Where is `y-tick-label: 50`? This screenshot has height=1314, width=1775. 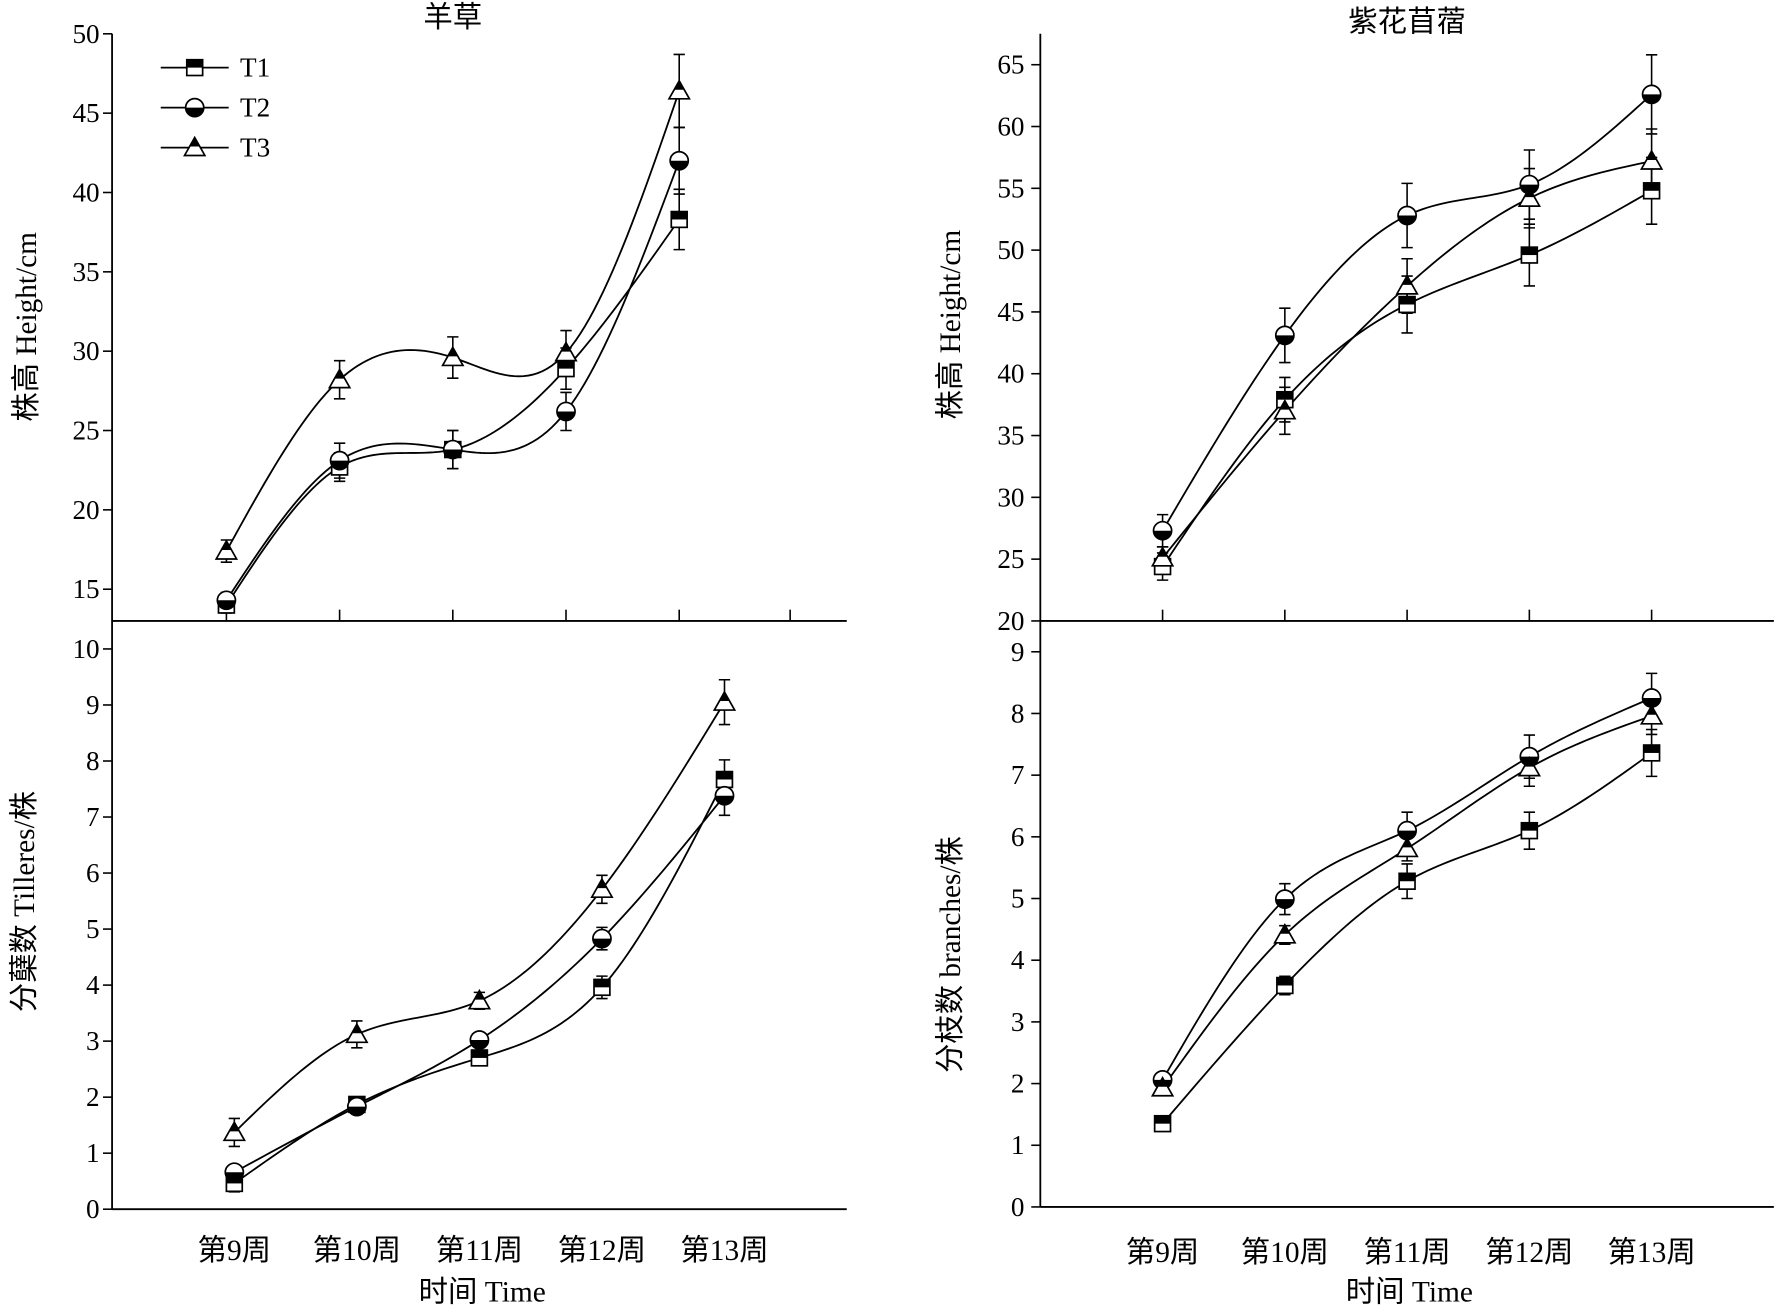
y-tick-label: 50 is located at coordinates (85, 34).